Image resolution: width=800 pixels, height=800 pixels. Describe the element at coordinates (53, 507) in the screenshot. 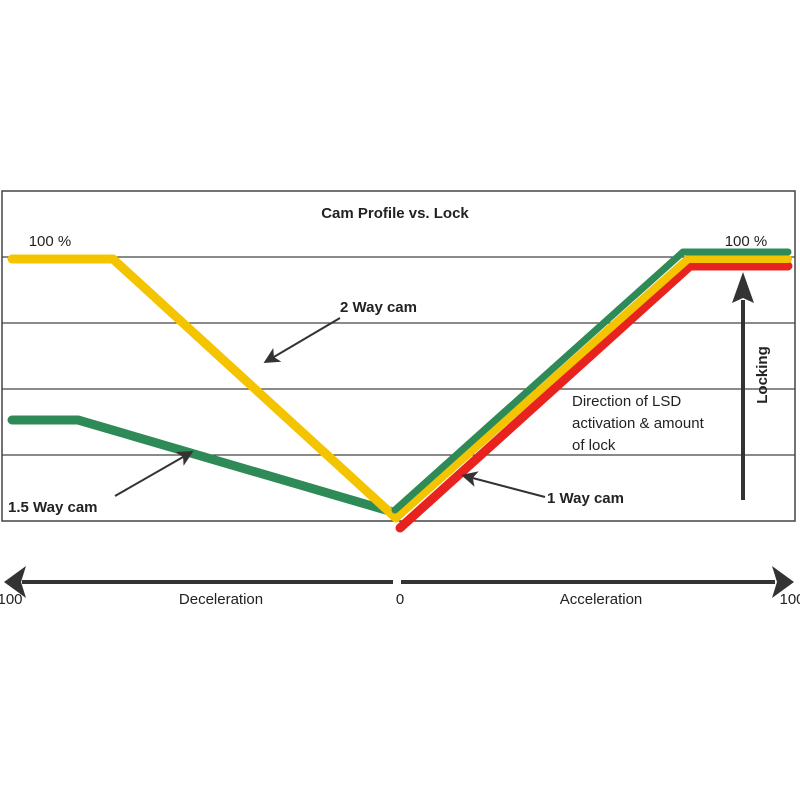

I see `one-five-way-cam-label: 1.5 Way cam` at that location.